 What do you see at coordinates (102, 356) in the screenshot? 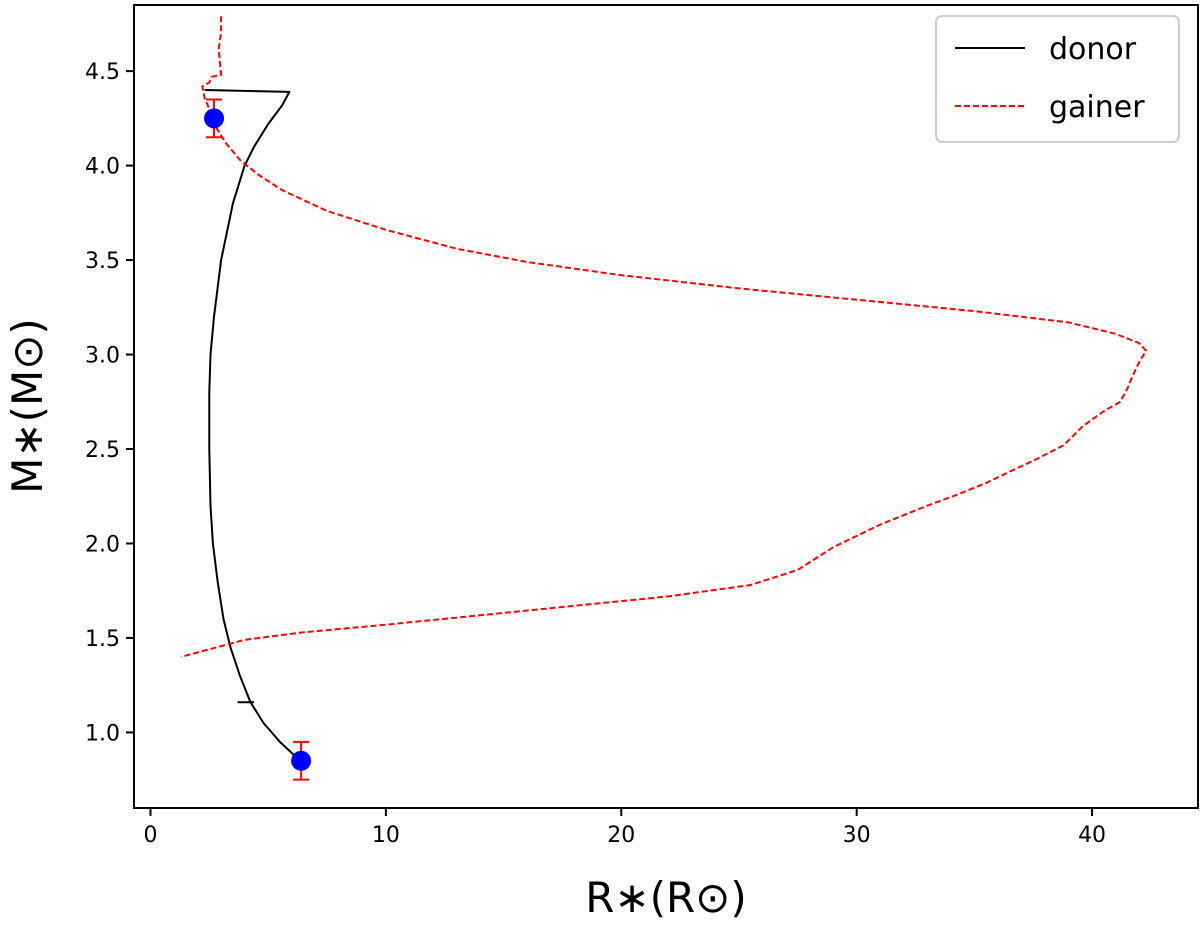
I see `y-tick-label-4: 3.0` at bounding box center [102, 356].